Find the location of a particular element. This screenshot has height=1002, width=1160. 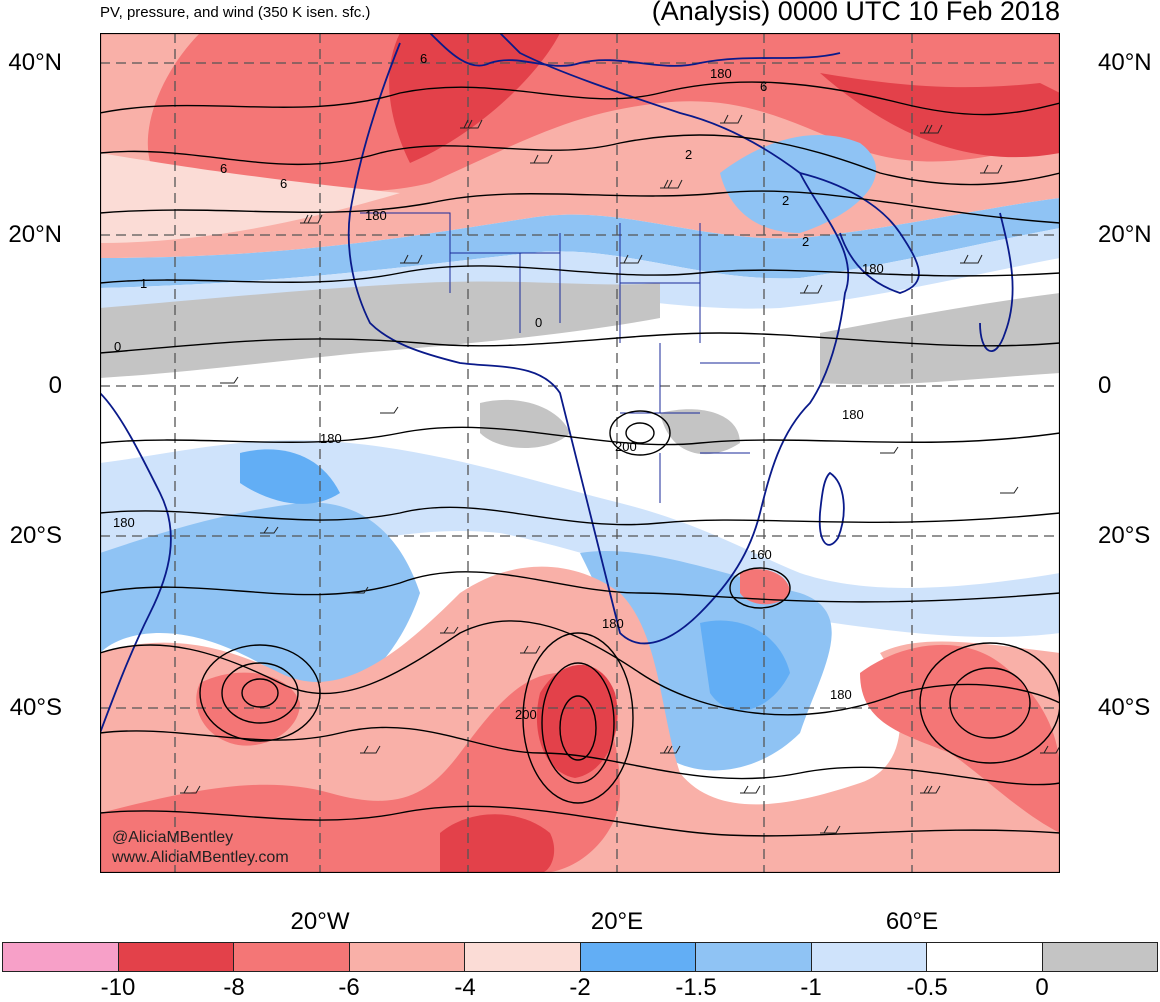

lat-label-20s-right: 20°S is located at coordinates (1124, 535).